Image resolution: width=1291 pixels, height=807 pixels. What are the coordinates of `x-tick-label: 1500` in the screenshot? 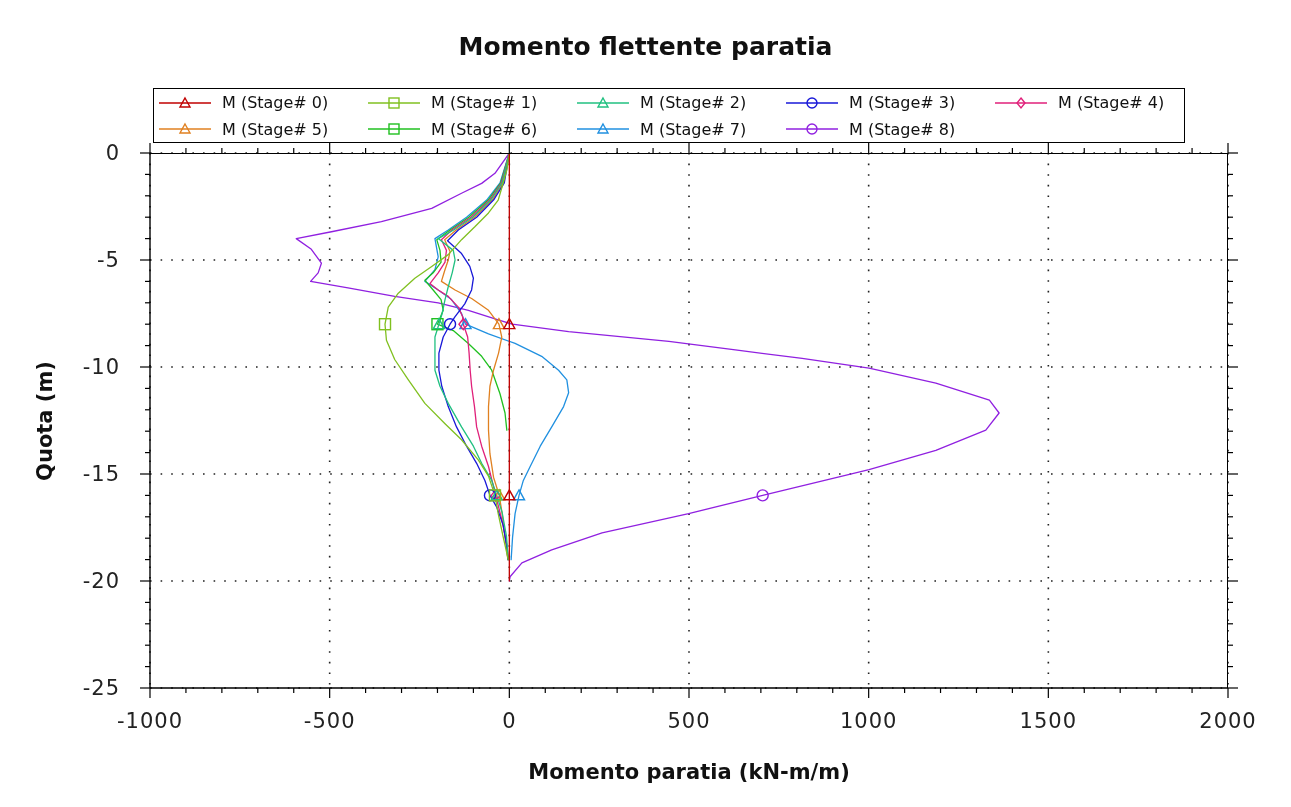 It's located at (1048, 721).